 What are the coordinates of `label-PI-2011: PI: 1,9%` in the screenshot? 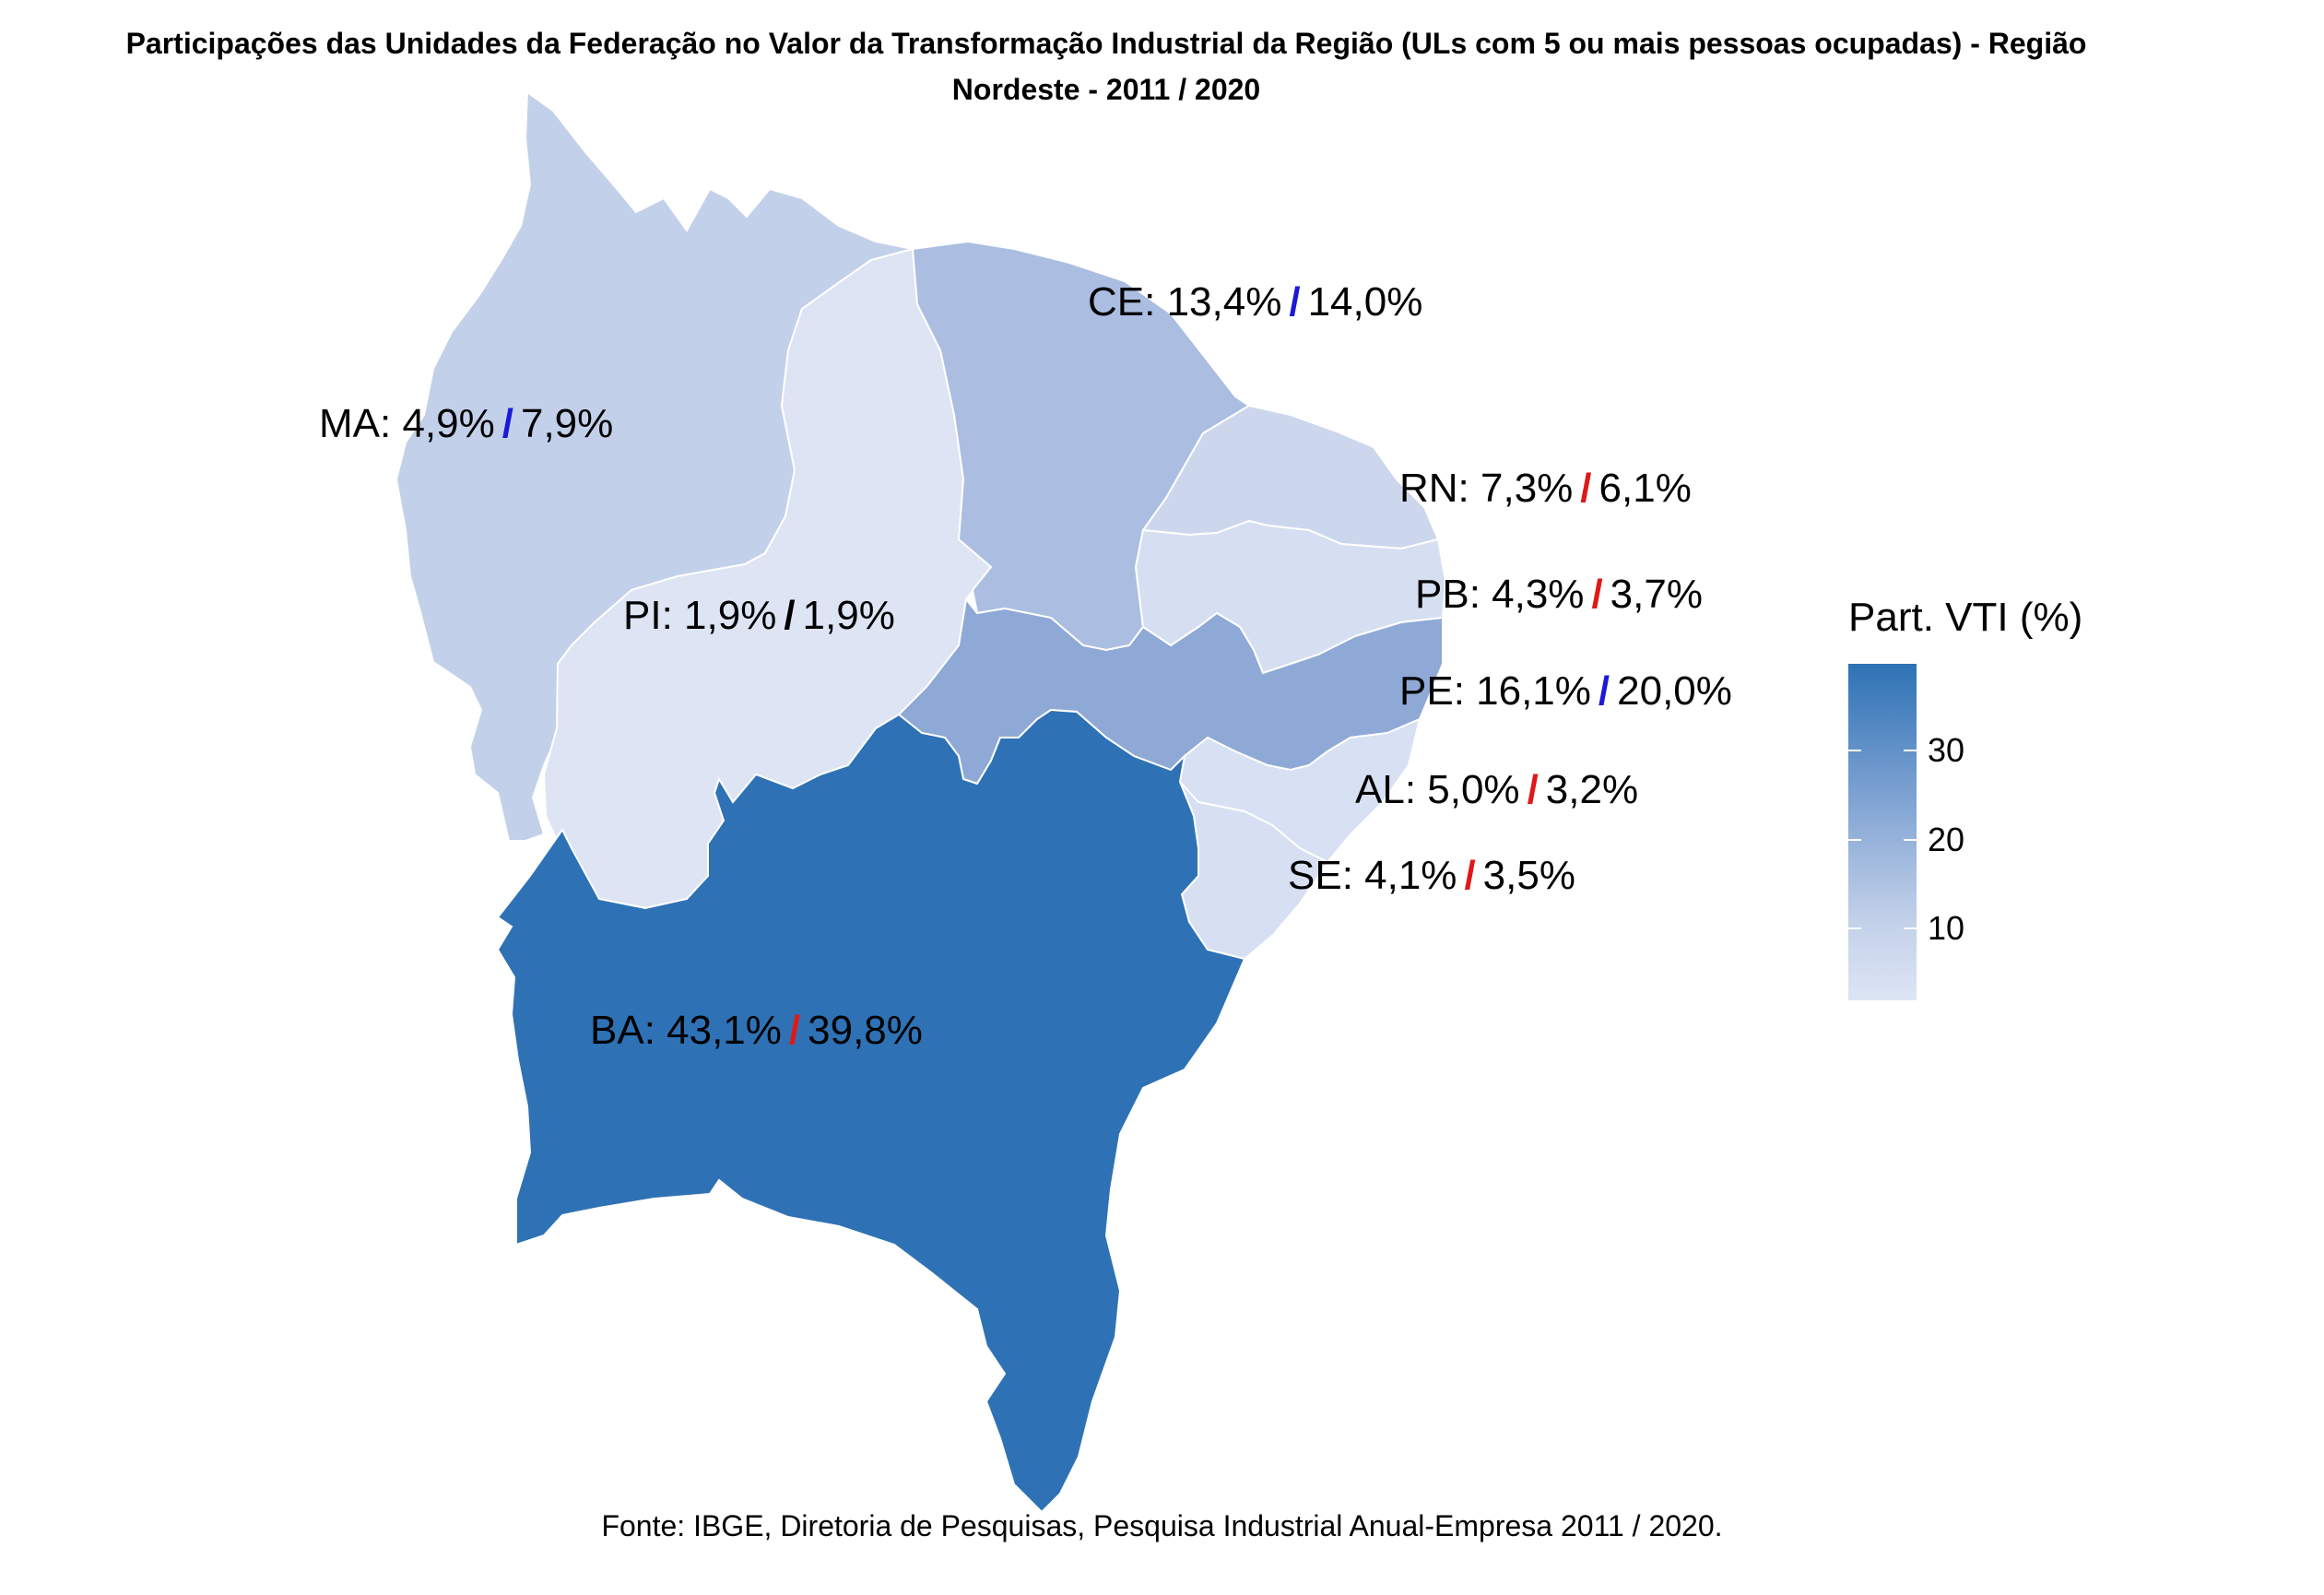 It's located at (700, 615).